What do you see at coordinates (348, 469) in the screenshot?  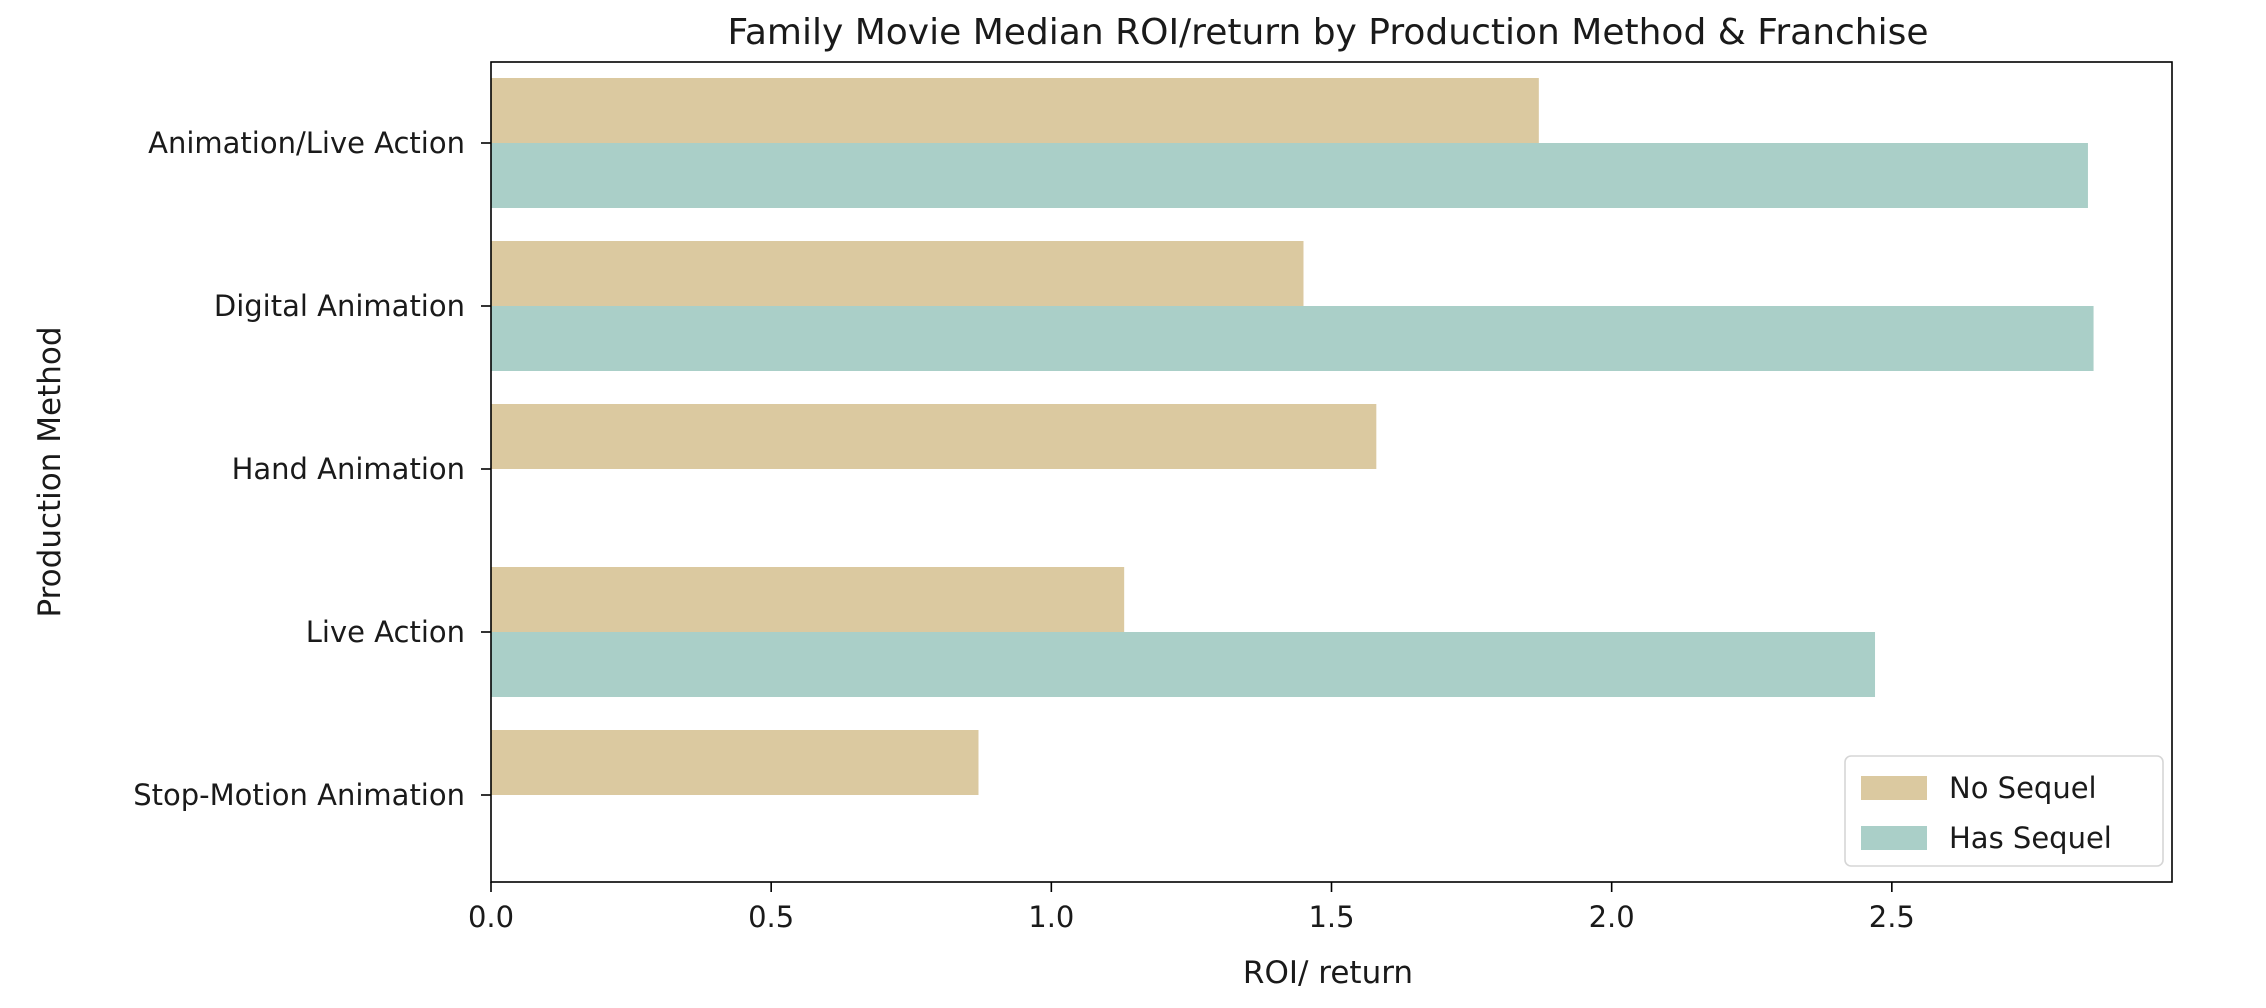 I see `y-tick-label: Hand Animation` at bounding box center [348, 469].